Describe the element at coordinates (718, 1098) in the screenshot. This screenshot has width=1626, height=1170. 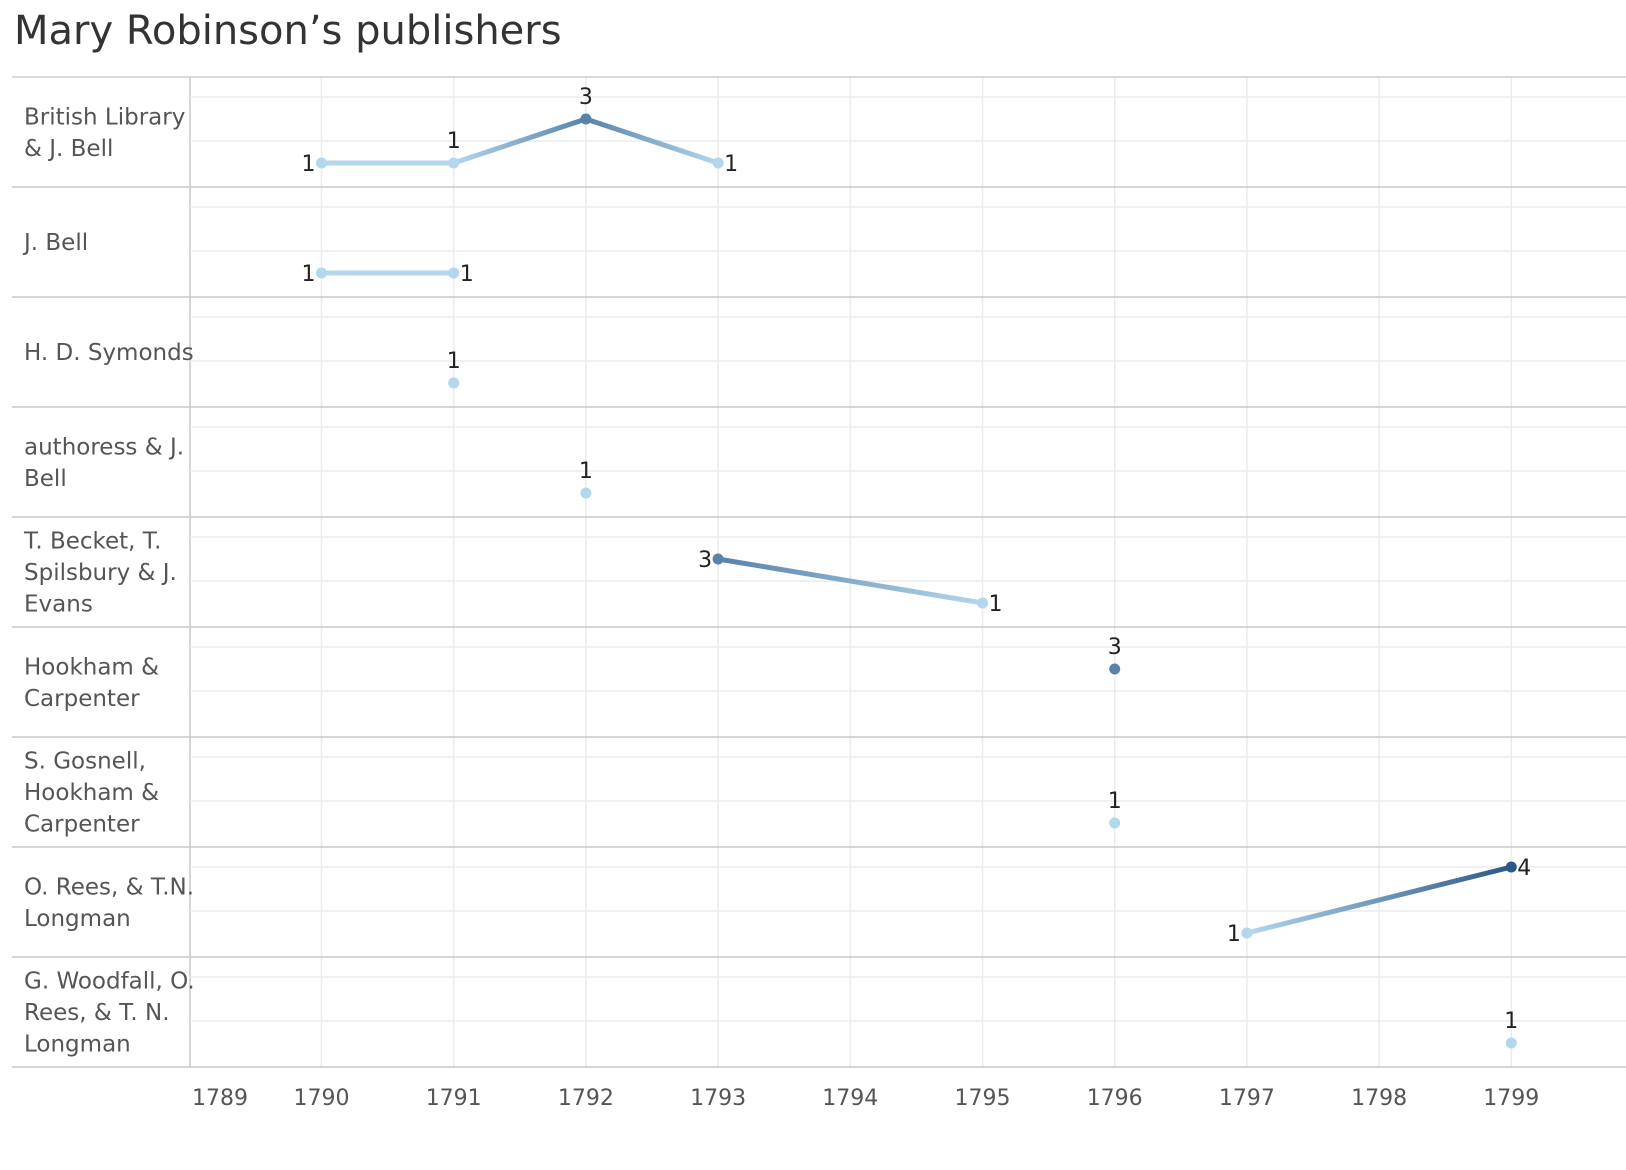
I see `x-tick-label: 1793` at that location.